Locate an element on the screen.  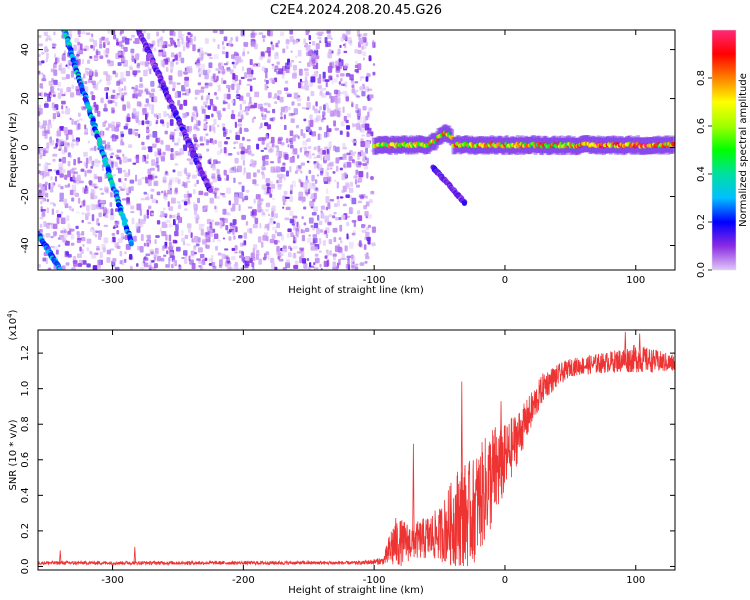
colorbar-tick-label: 0.4 is located at coordinates (701, 174).